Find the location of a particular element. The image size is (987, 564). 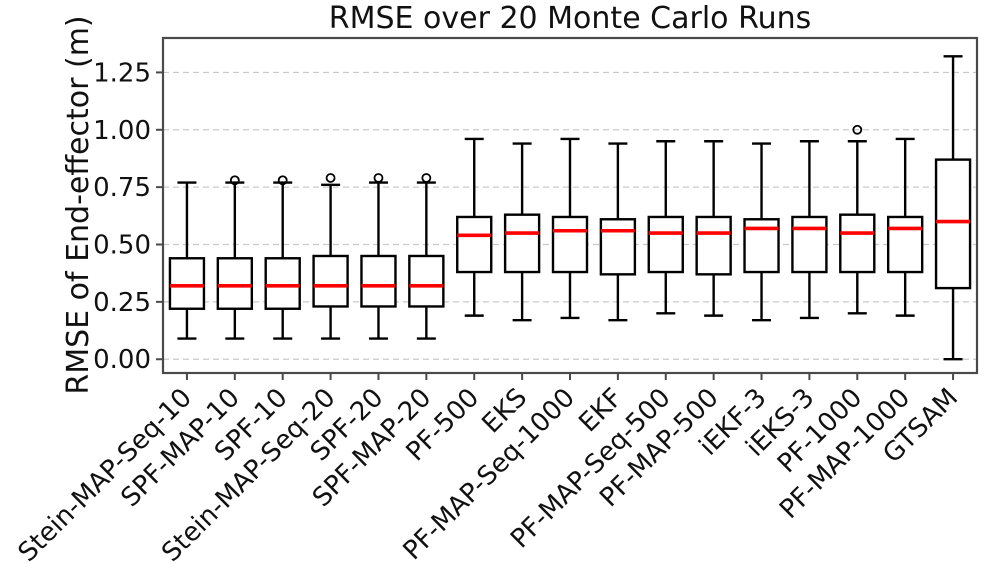

y-tick-label: 0.75 is located at coordinates (122, 188).